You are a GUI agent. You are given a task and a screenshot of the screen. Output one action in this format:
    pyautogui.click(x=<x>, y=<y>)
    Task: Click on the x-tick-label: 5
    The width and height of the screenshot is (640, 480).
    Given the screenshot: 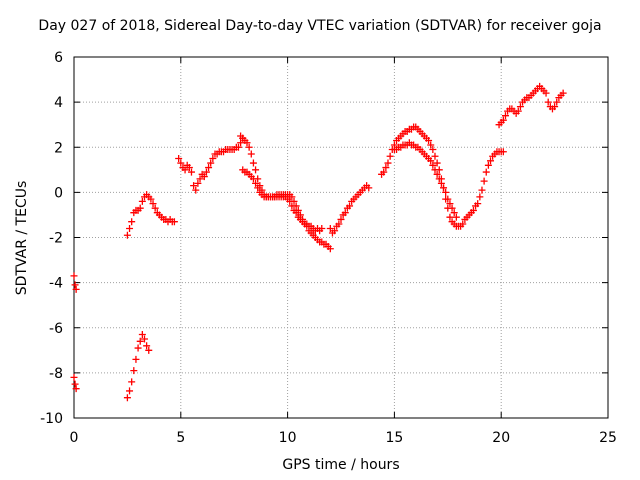 What is the action you would take?
    pyautogui.click(x=180, y=438)
    